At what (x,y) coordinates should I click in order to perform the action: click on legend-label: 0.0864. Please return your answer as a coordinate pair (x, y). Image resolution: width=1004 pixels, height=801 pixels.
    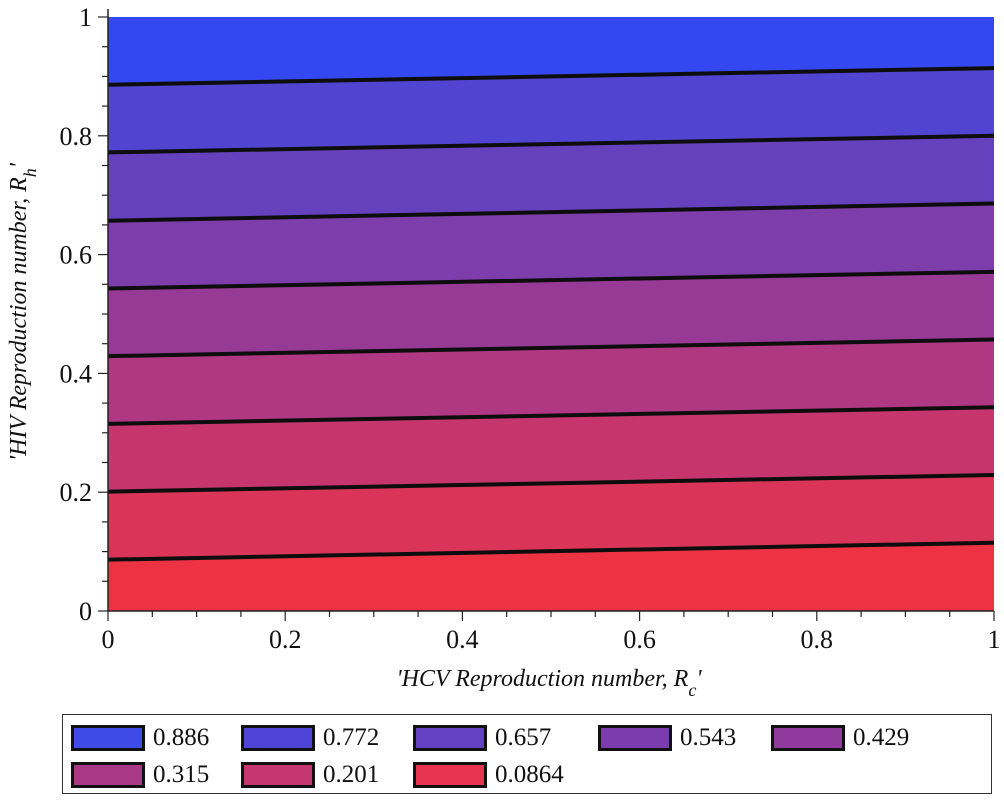
    Looking at the image, I should click on (529, 774).